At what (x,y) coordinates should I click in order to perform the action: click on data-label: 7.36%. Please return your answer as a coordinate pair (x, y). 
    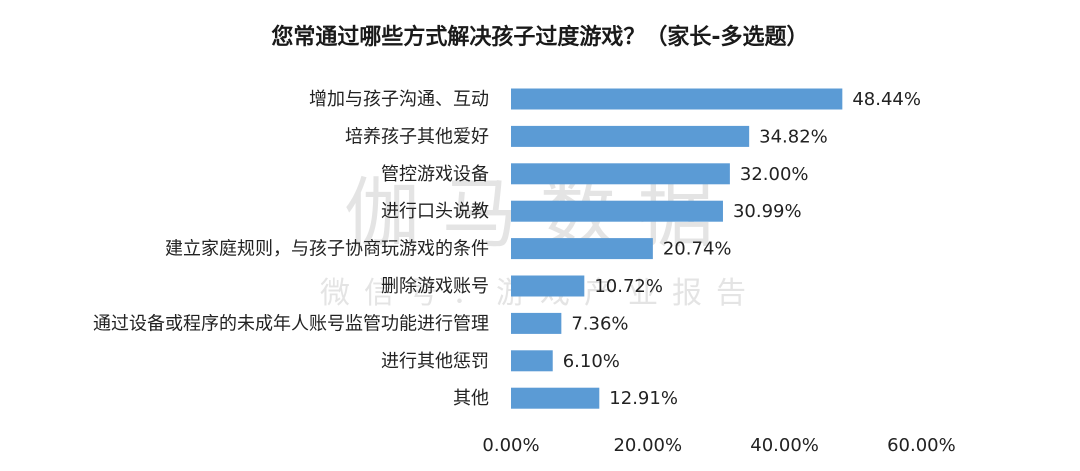
    Looking at the image, I should click on (599, 323).